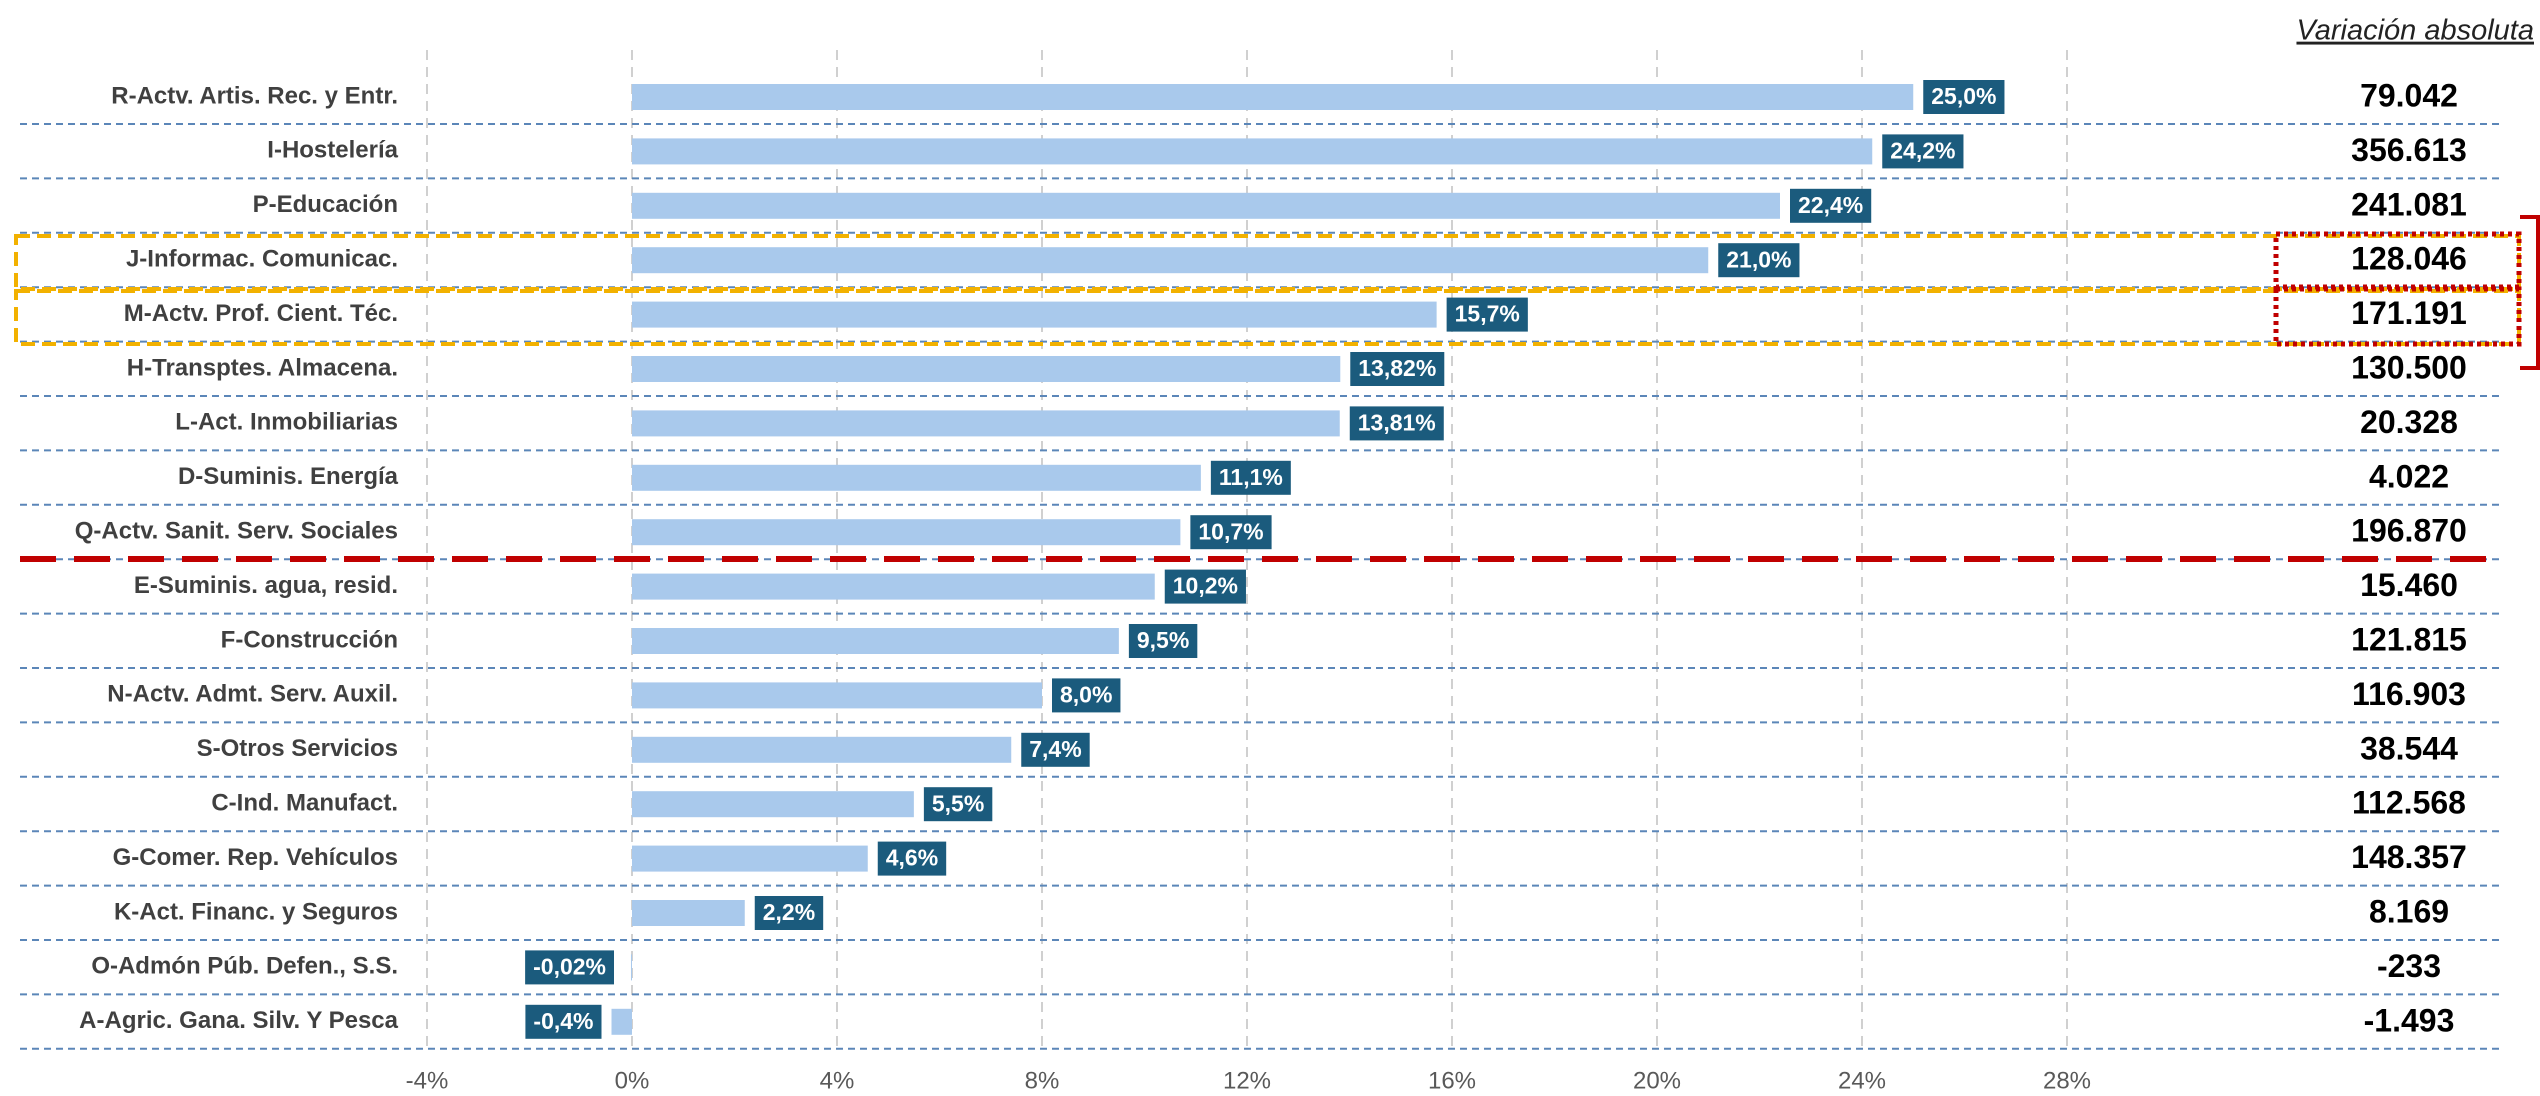 The width and height of the screenshot is (2540, 1096). I want to click on value-label: 15,7%, so click(1487, 314).